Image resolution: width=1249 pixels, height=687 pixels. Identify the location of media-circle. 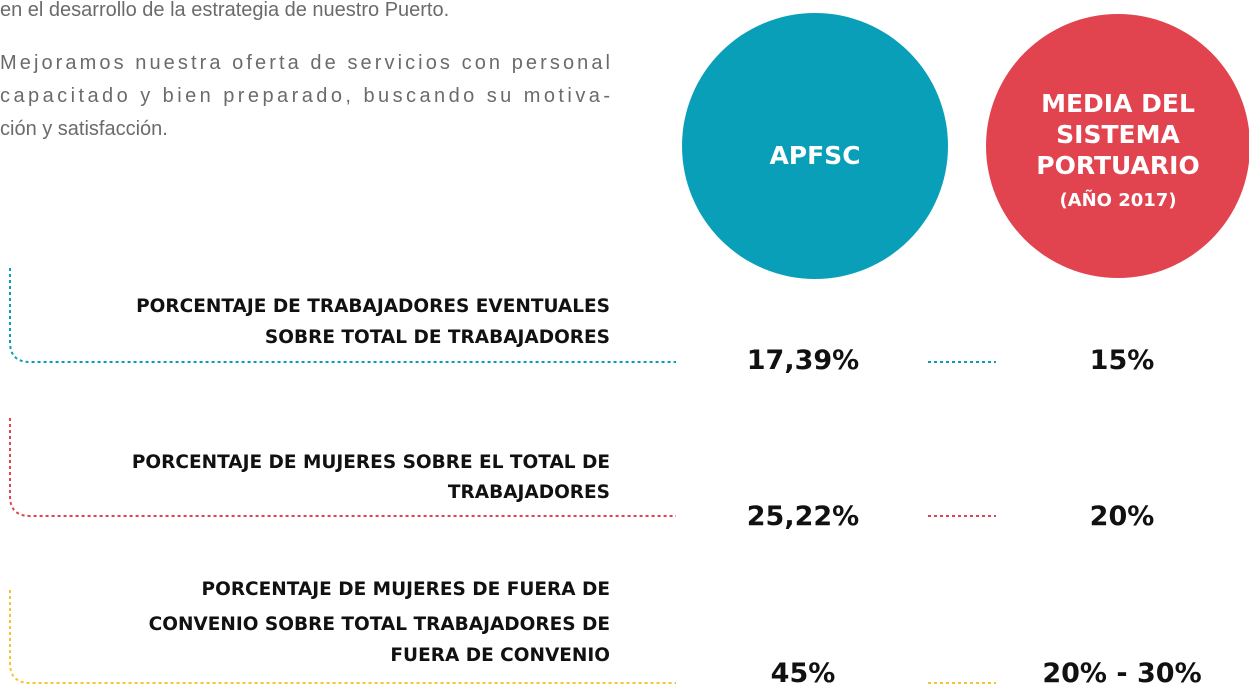
(1117, 146).